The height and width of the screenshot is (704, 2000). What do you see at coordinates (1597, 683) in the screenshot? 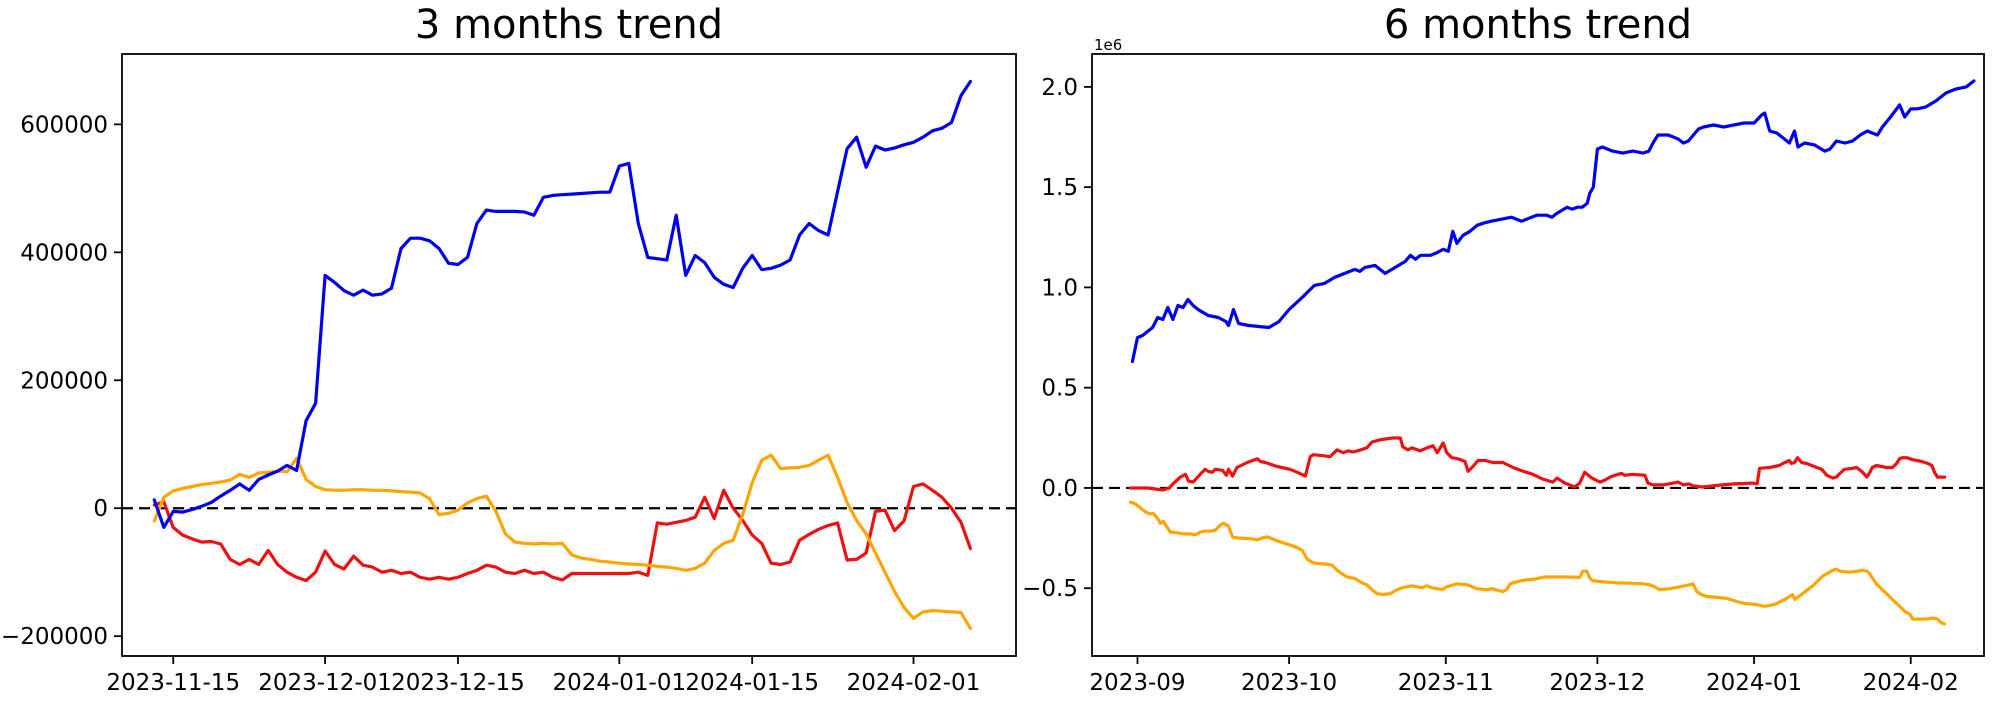
I see `x-tick-label: 2023-12` at bounding box center [1597, 683].